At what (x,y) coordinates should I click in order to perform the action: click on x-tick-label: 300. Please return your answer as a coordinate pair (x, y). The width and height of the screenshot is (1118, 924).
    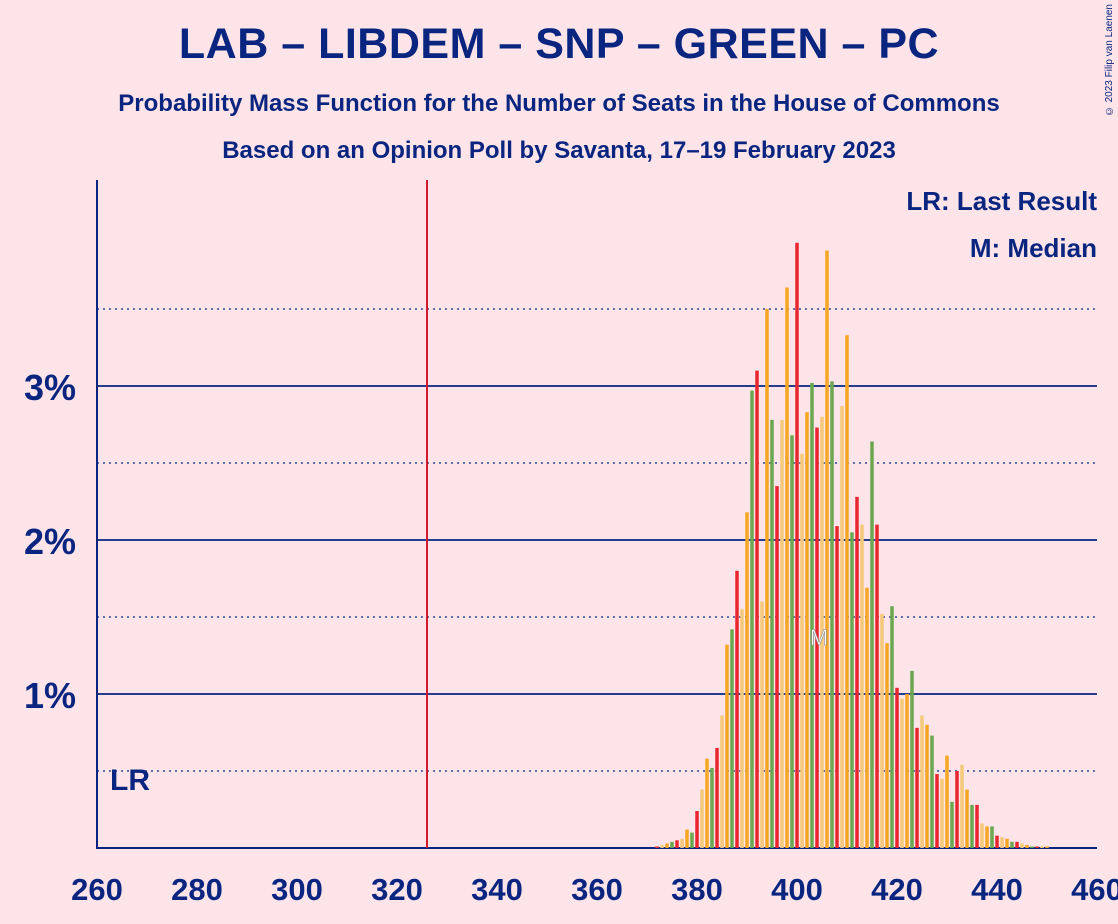
    Looking at the image, I should click on (297, 889).